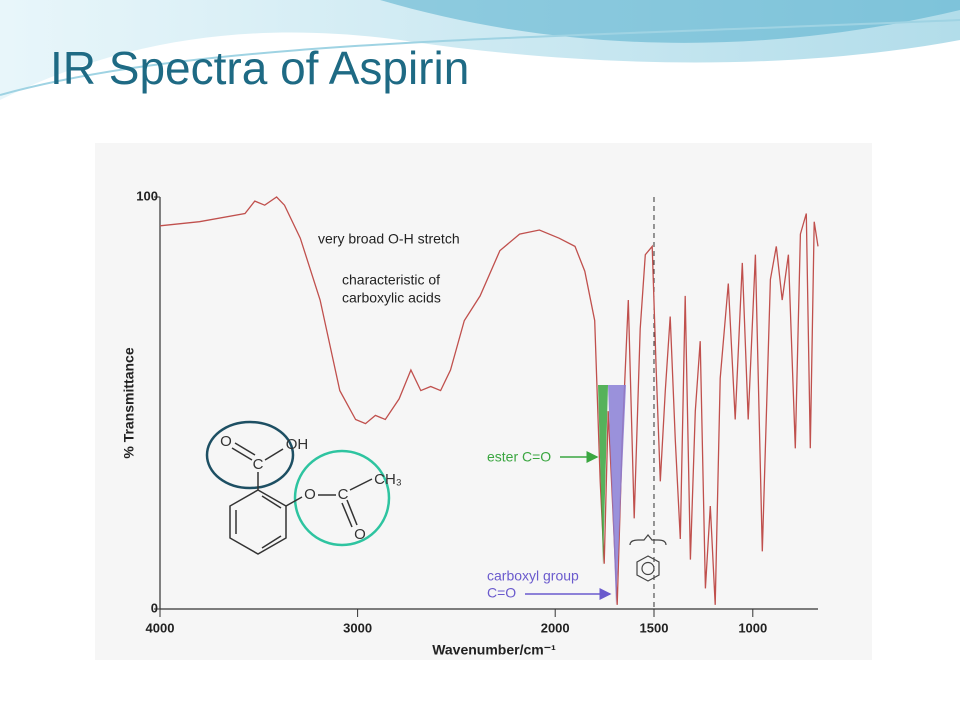 The image size is (960, 720). I want to click on benzene-icon, so click(648, 558).